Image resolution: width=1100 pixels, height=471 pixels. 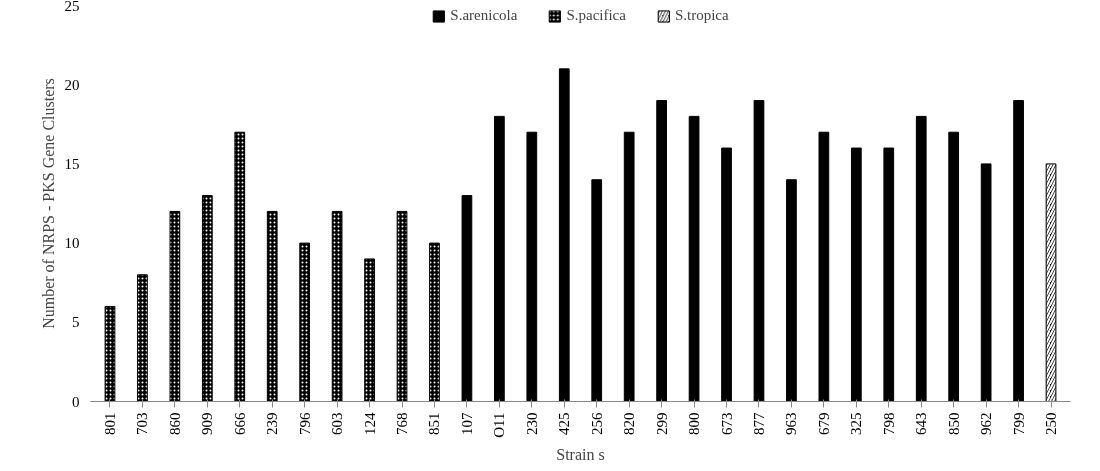 I want to click on x-tick-label: 703, so click(x=142, y=423).